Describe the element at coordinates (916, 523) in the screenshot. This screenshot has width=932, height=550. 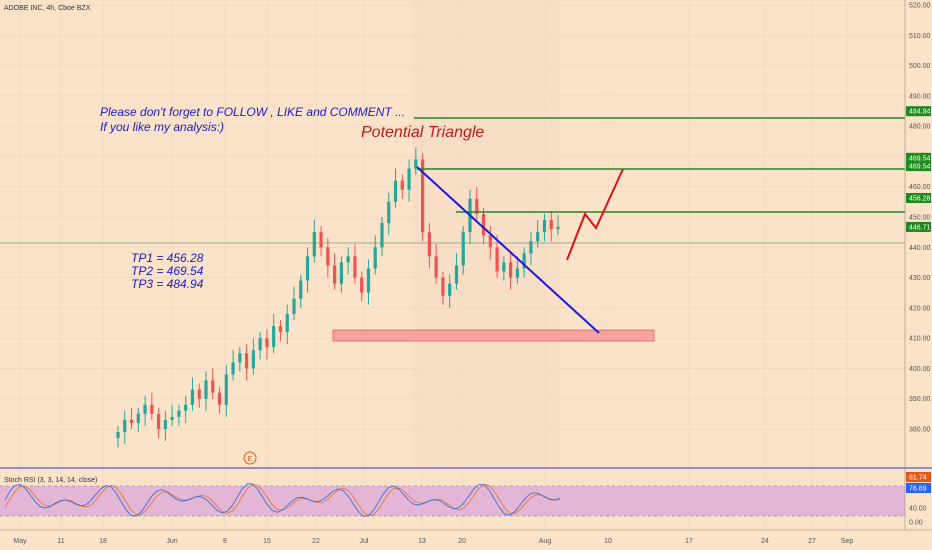
I see `rsi-tick-label: 0.00` at that location.